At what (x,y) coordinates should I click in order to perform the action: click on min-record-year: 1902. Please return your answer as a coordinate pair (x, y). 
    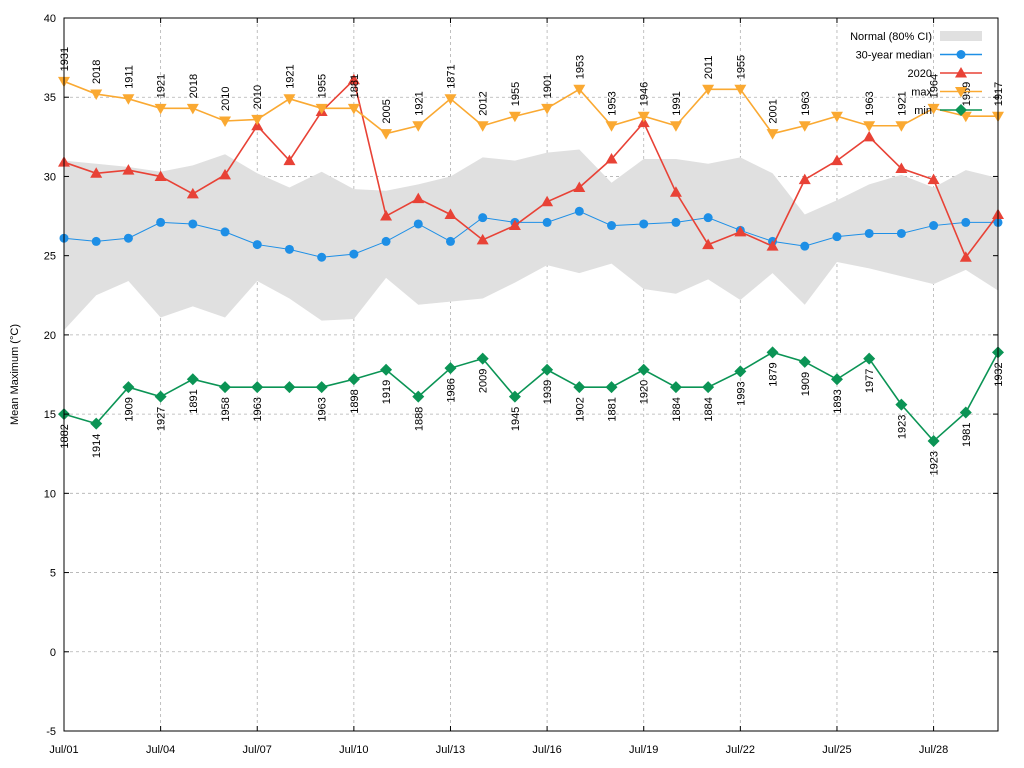
    Looking at the image, I should click on (580, 409).